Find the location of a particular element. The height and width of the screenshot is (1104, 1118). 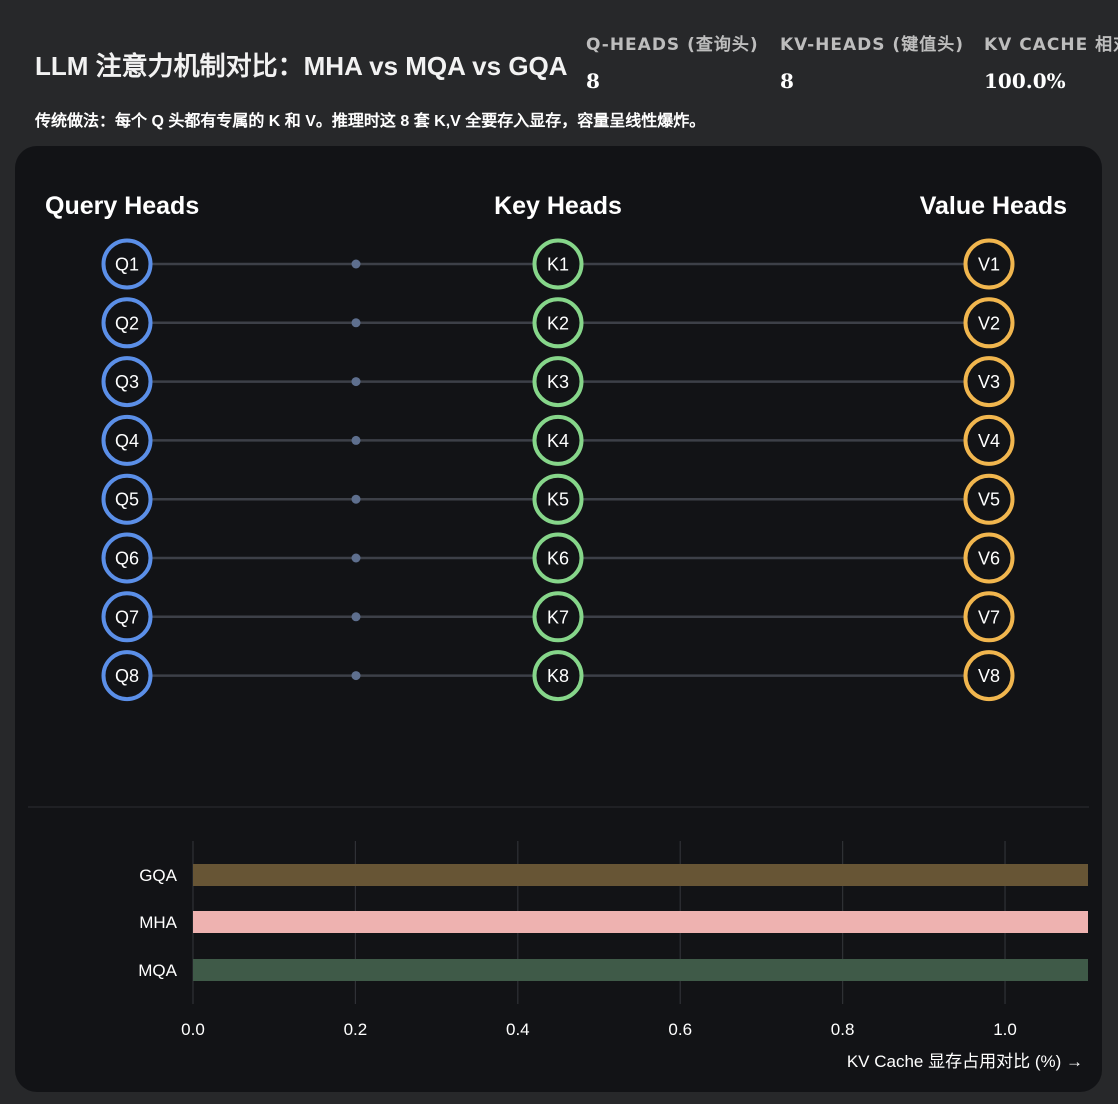

key-head-k2: K2 is located at coordinates (558, 323).